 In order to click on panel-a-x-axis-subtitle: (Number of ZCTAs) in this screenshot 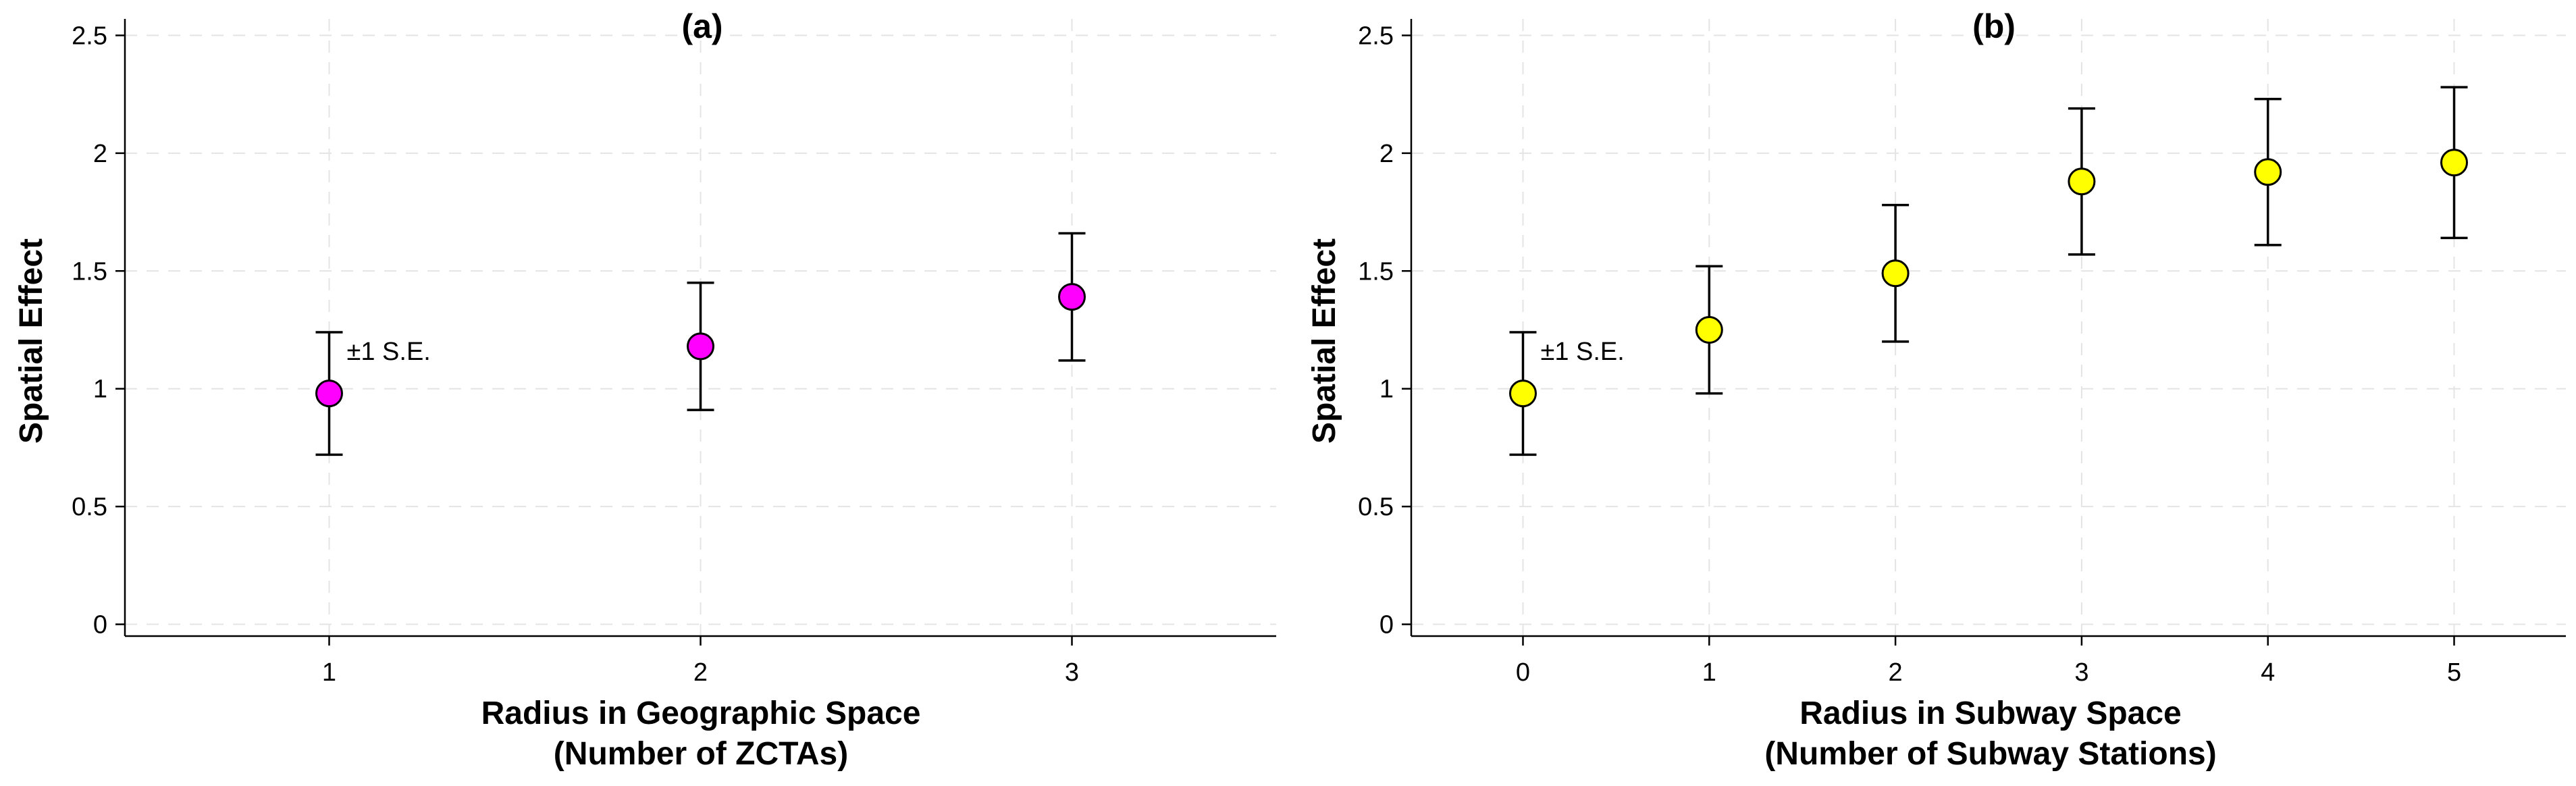, I will do `click(701, 754)`.